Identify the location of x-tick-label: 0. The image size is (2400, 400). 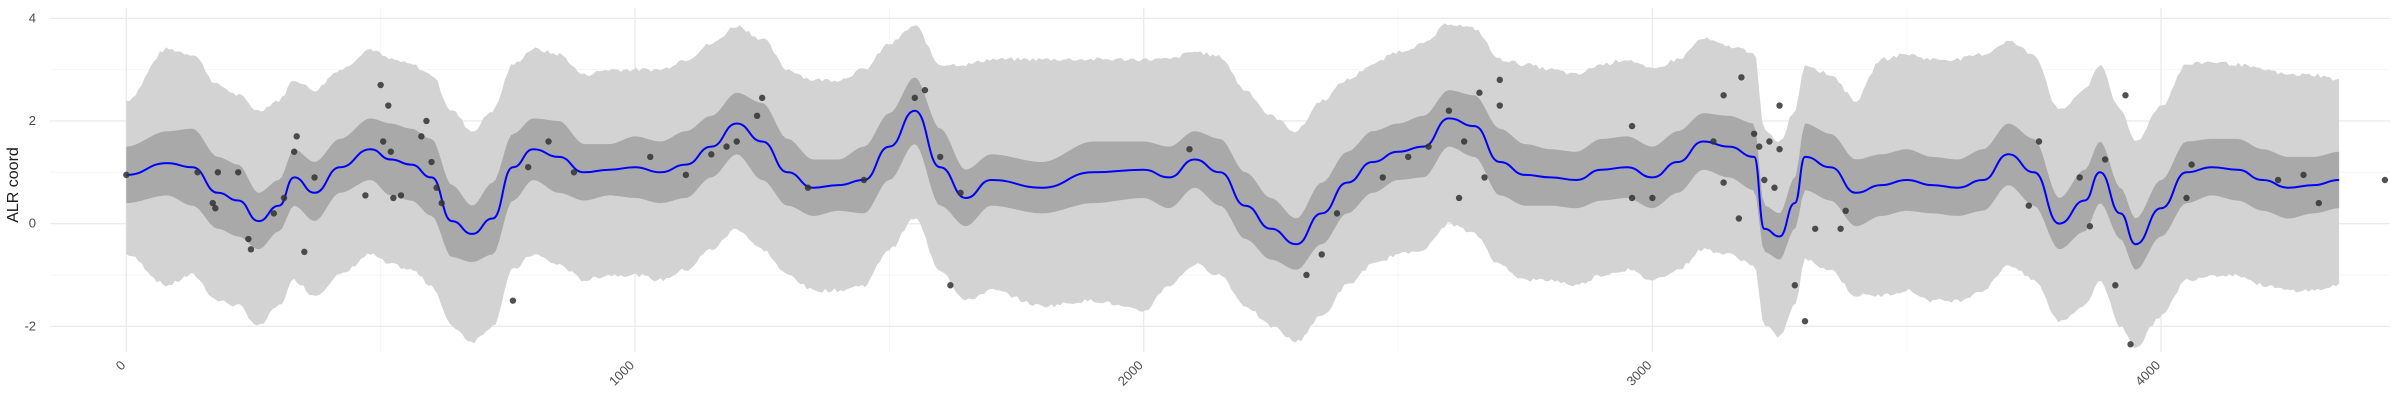
(121, 366).